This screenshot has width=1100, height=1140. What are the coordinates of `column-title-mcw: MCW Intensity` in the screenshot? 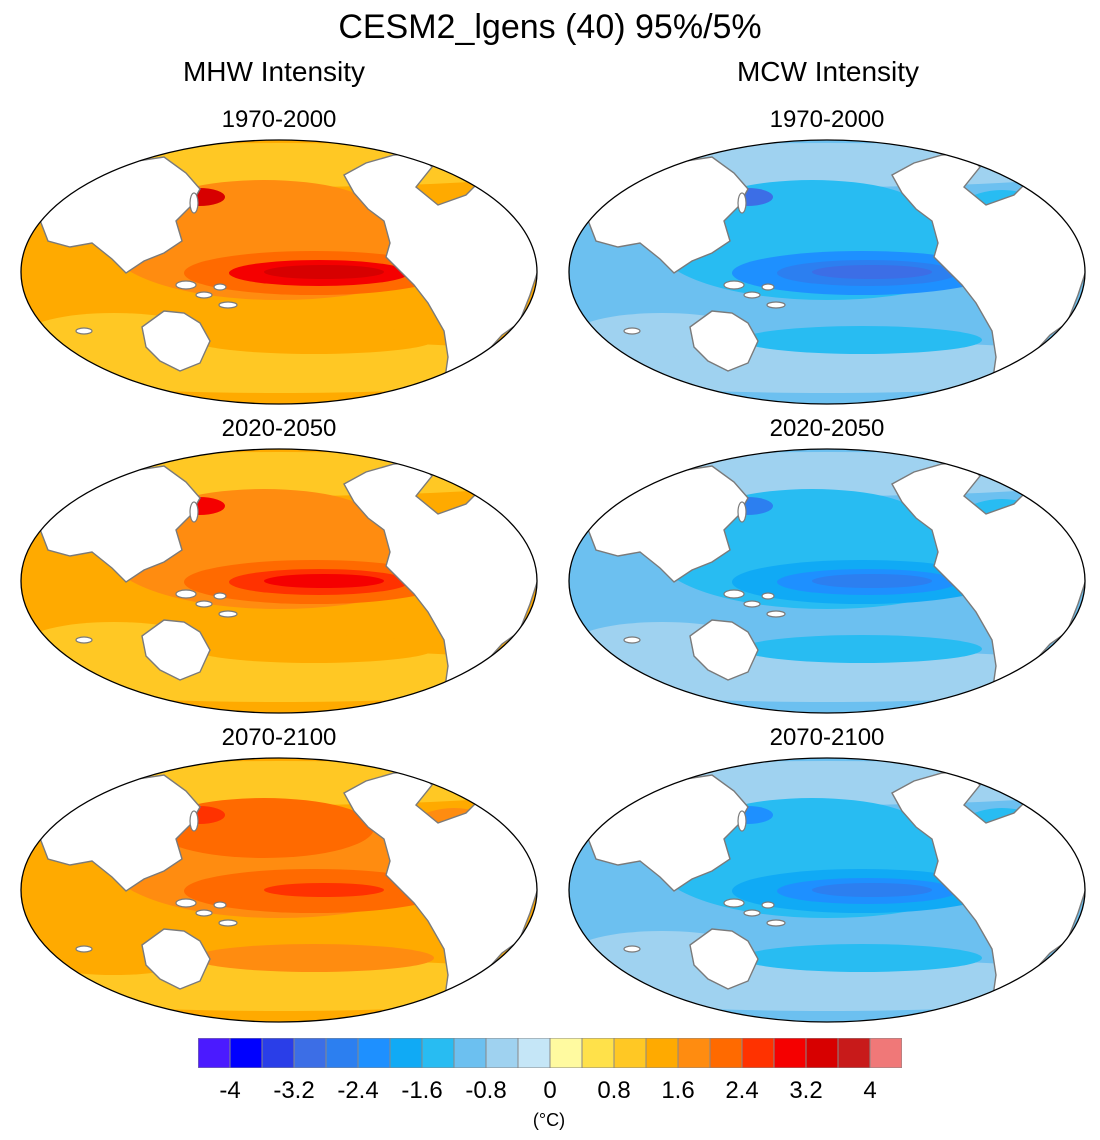 It's located at (828, 71).